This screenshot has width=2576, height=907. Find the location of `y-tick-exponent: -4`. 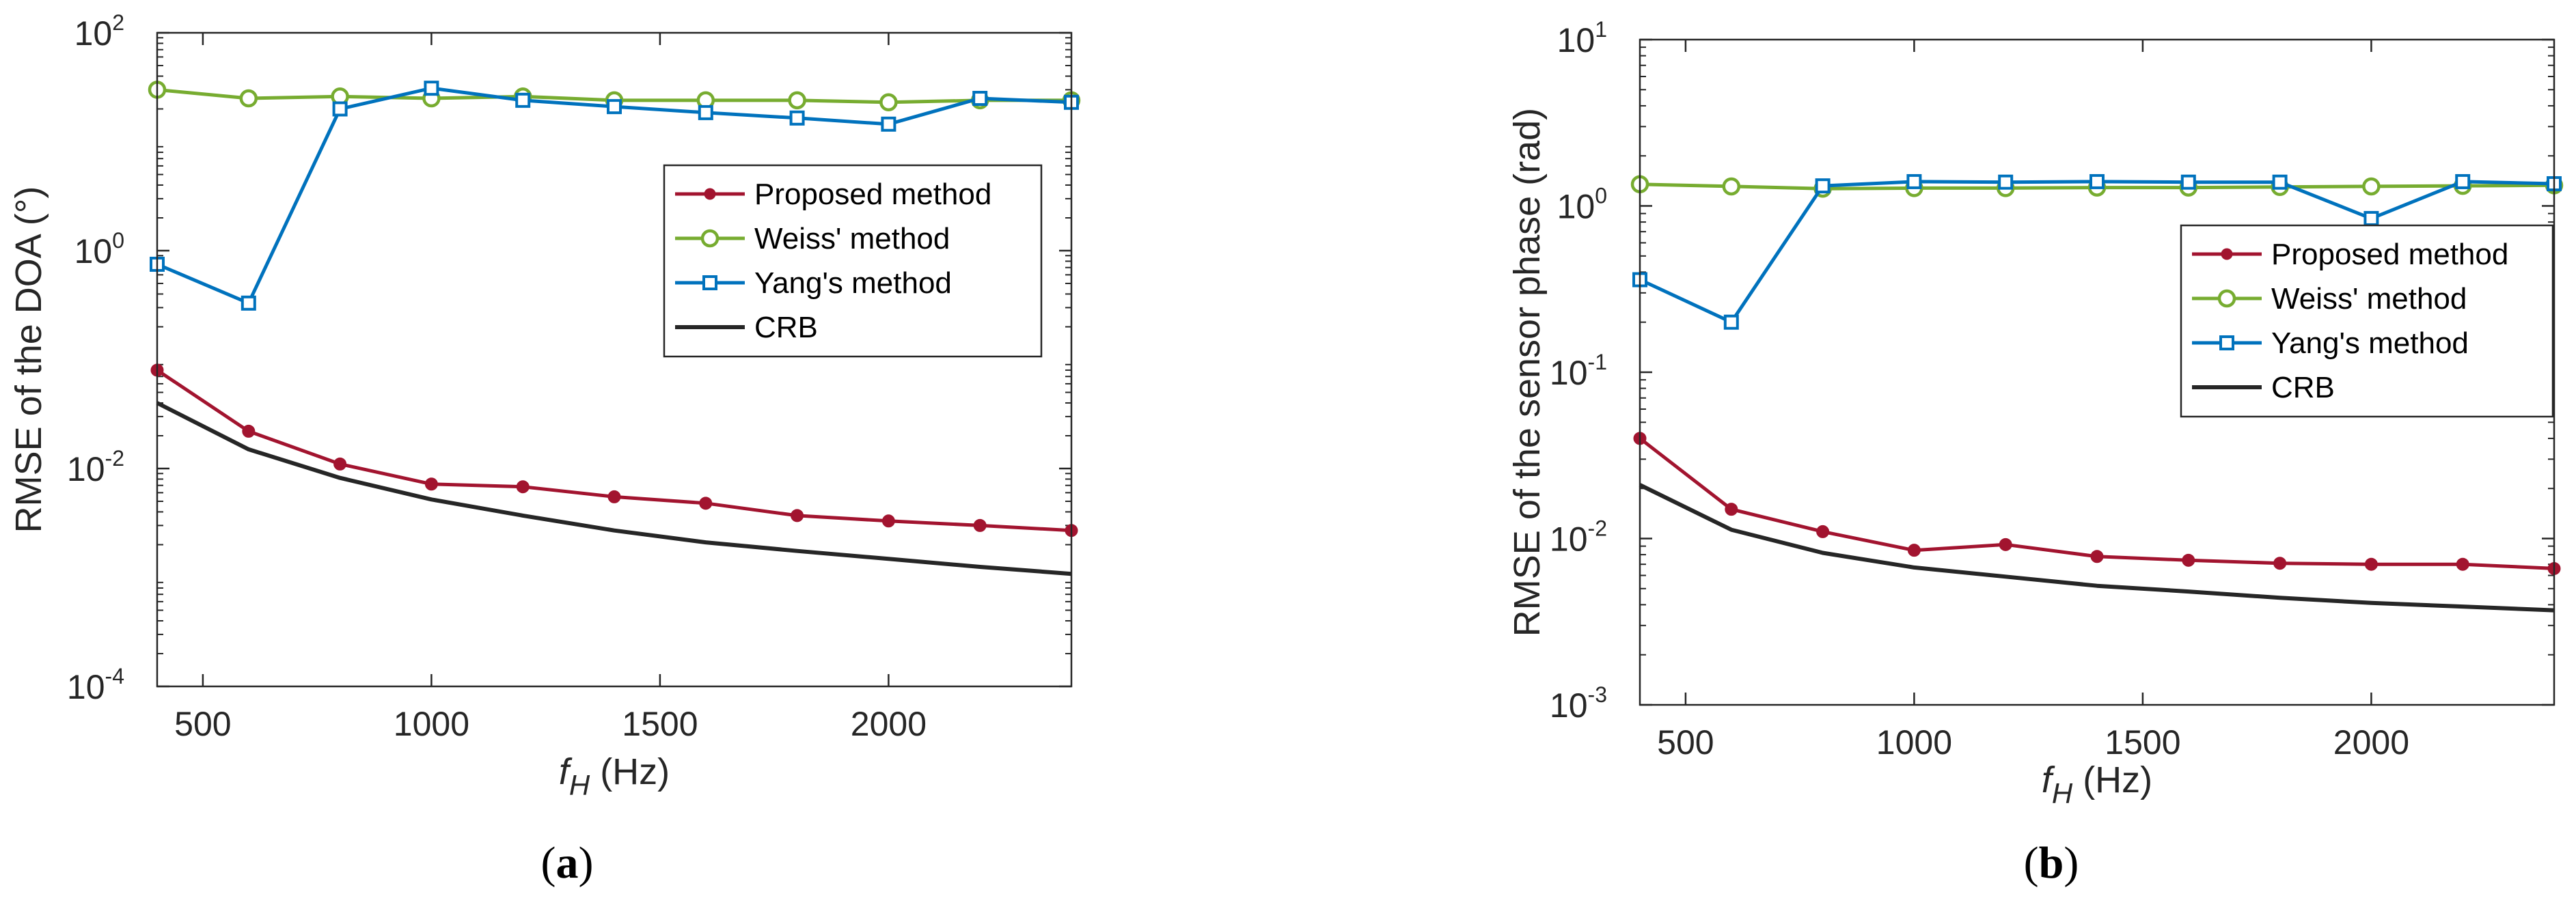

y-tick-exponent: -4 is located at coordinates (114, 676).